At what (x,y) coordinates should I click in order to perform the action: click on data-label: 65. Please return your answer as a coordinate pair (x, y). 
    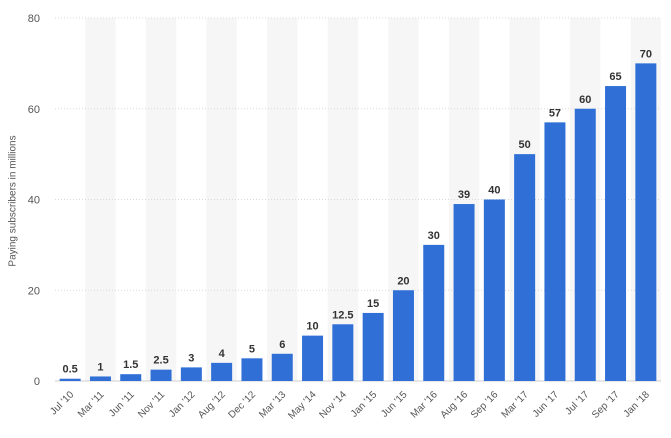
    Looking at the image, I should click on (615, 77).